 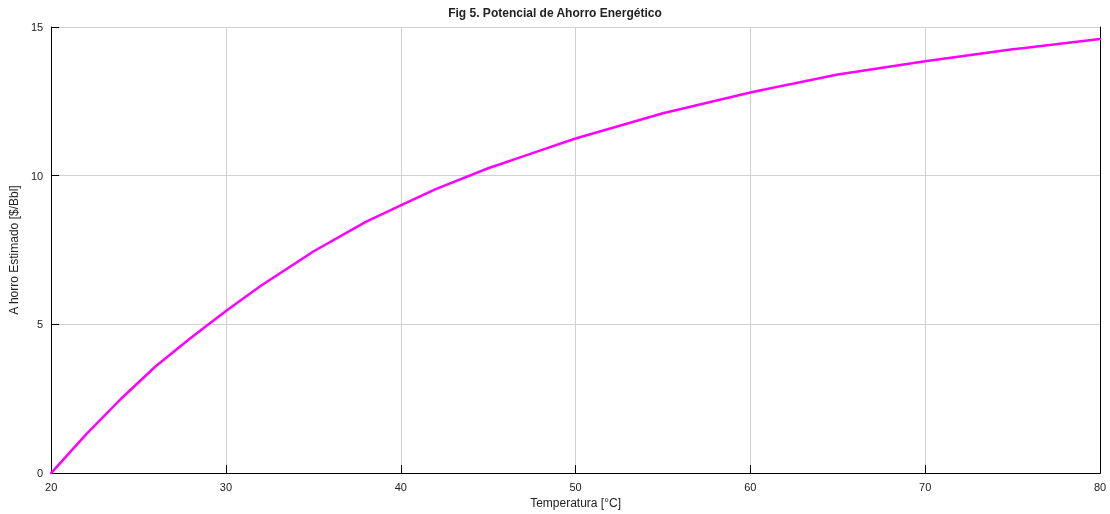 What do you see at coordinates (400, 486) in the screenshot?
I see `x-tick-label: 40` at bounding box center [400, 486].